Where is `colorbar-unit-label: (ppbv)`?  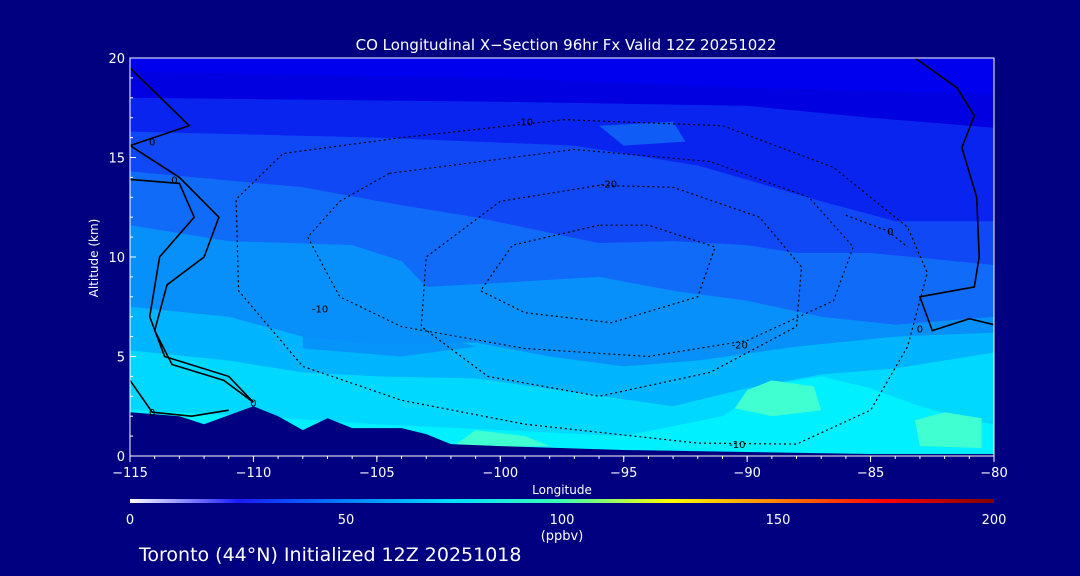 colorbar-unit-label: (ppbv) is located at coordinates (562, 536).